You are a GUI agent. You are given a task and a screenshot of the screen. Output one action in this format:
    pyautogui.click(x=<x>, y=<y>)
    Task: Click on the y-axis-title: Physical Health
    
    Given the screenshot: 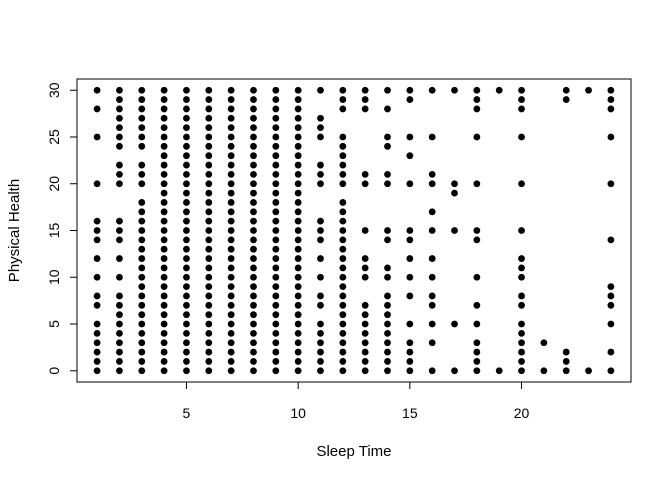 What is the action you would take?
    pyautogui.click(x=14, y=230)
    